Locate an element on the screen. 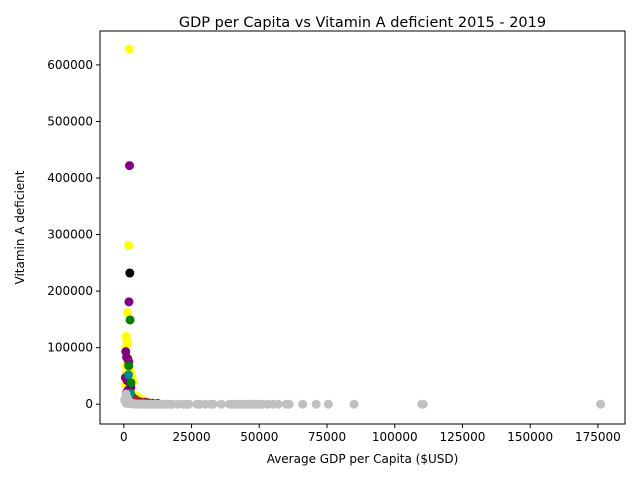 The height and width of the screenshot is (480, 640). y-tick-label: 0 is located at coordinates (89, 404).